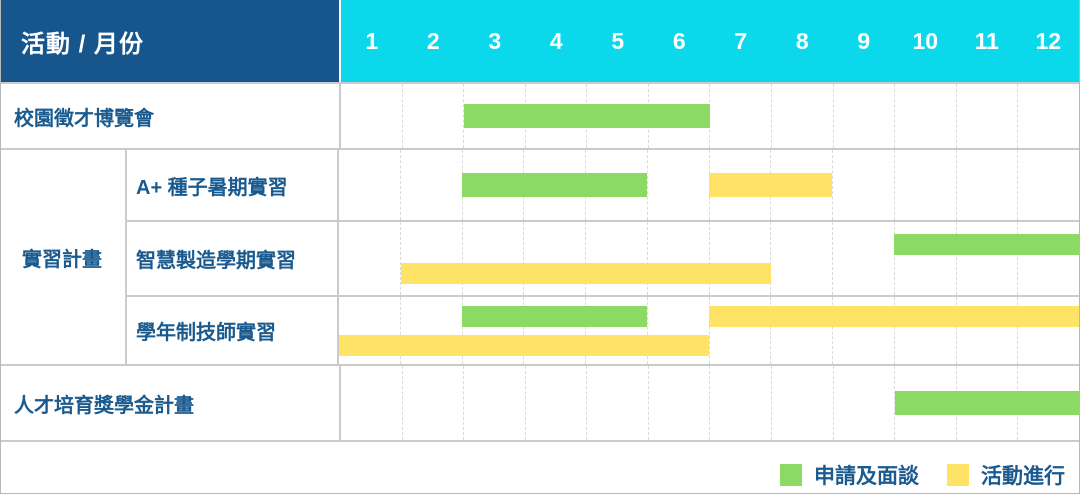 This screenshot has width=1080, height=494. I want to click on chart-track-academic-year-technician-internship, so click(709, 330).